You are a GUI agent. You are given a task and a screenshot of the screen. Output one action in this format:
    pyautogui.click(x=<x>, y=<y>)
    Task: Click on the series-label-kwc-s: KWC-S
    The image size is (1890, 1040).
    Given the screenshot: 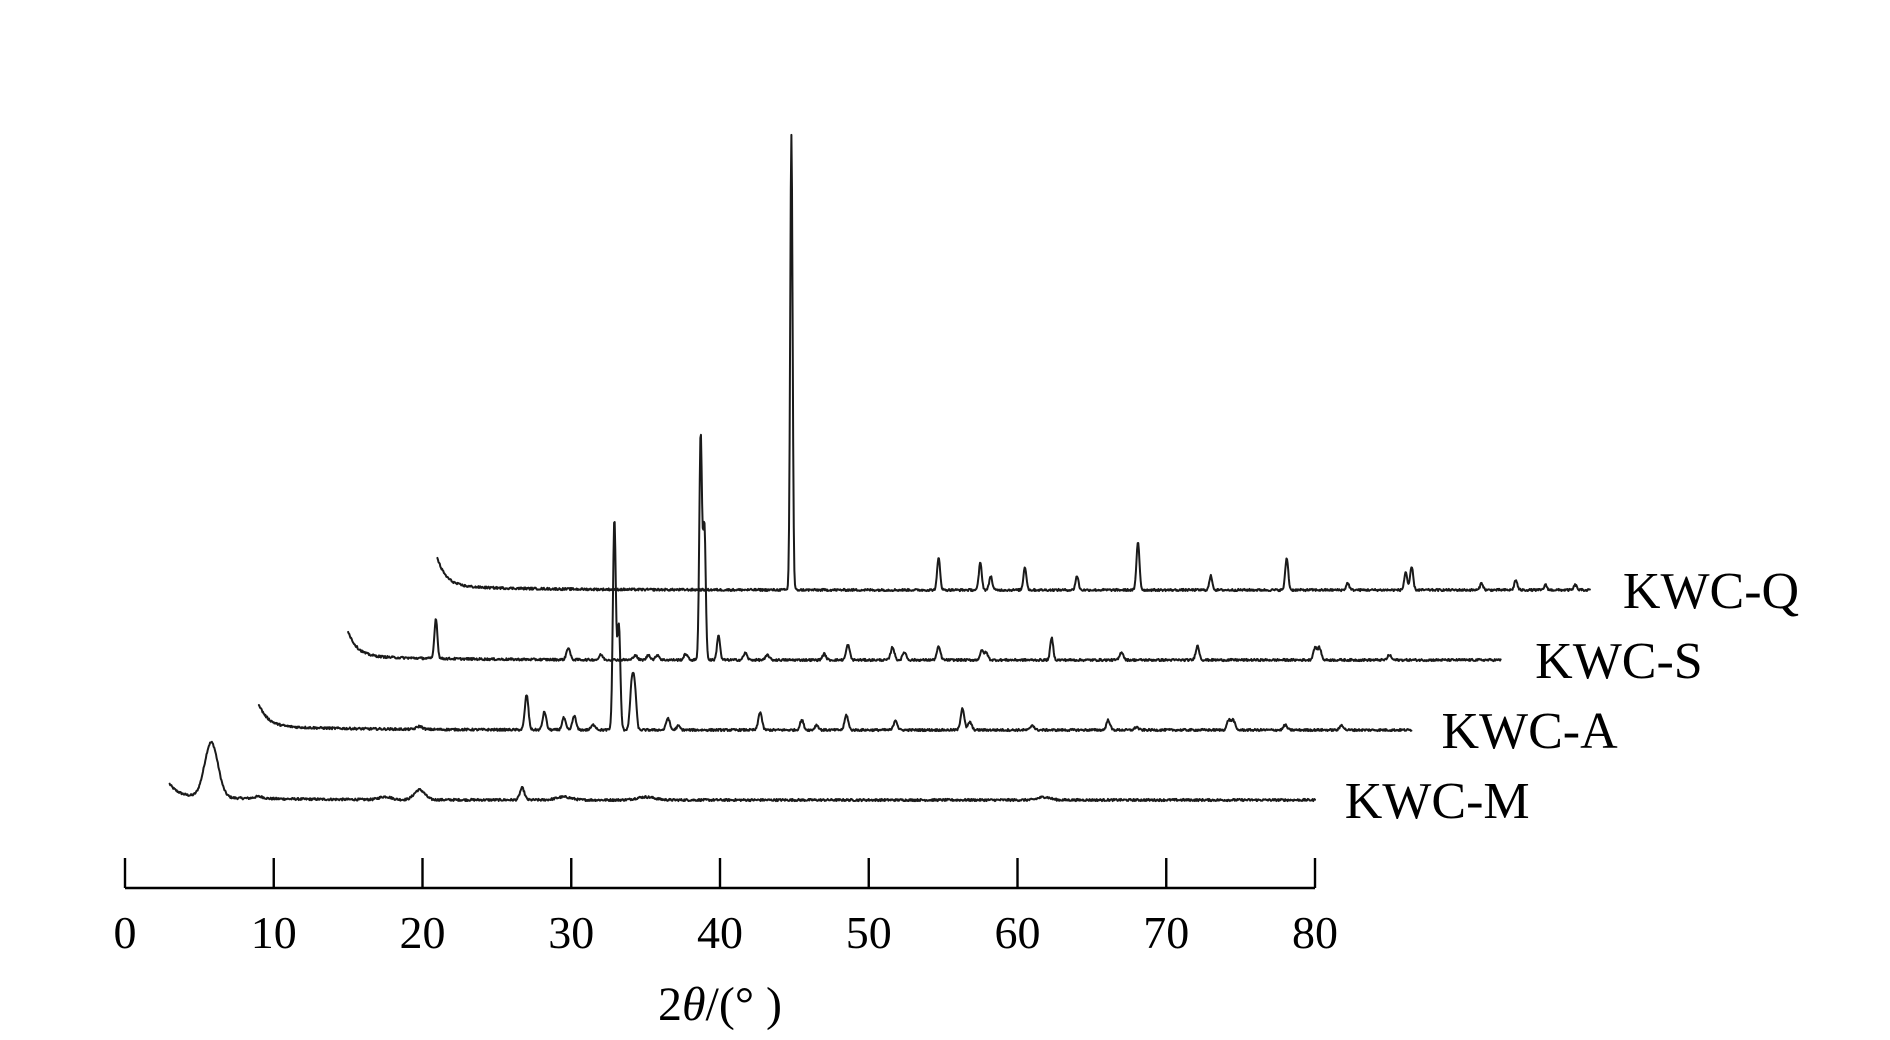 What is the action you would take?
    pyautogui.click(x=1619, y=661)
    